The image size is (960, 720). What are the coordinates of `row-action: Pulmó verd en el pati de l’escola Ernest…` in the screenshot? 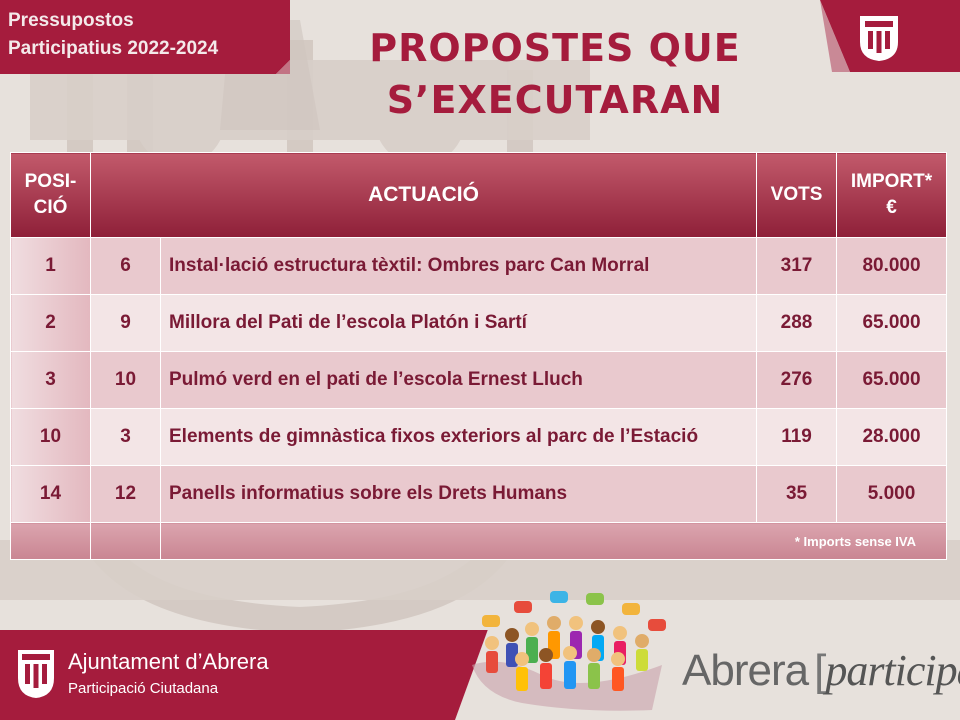 It's located at (458, 380).